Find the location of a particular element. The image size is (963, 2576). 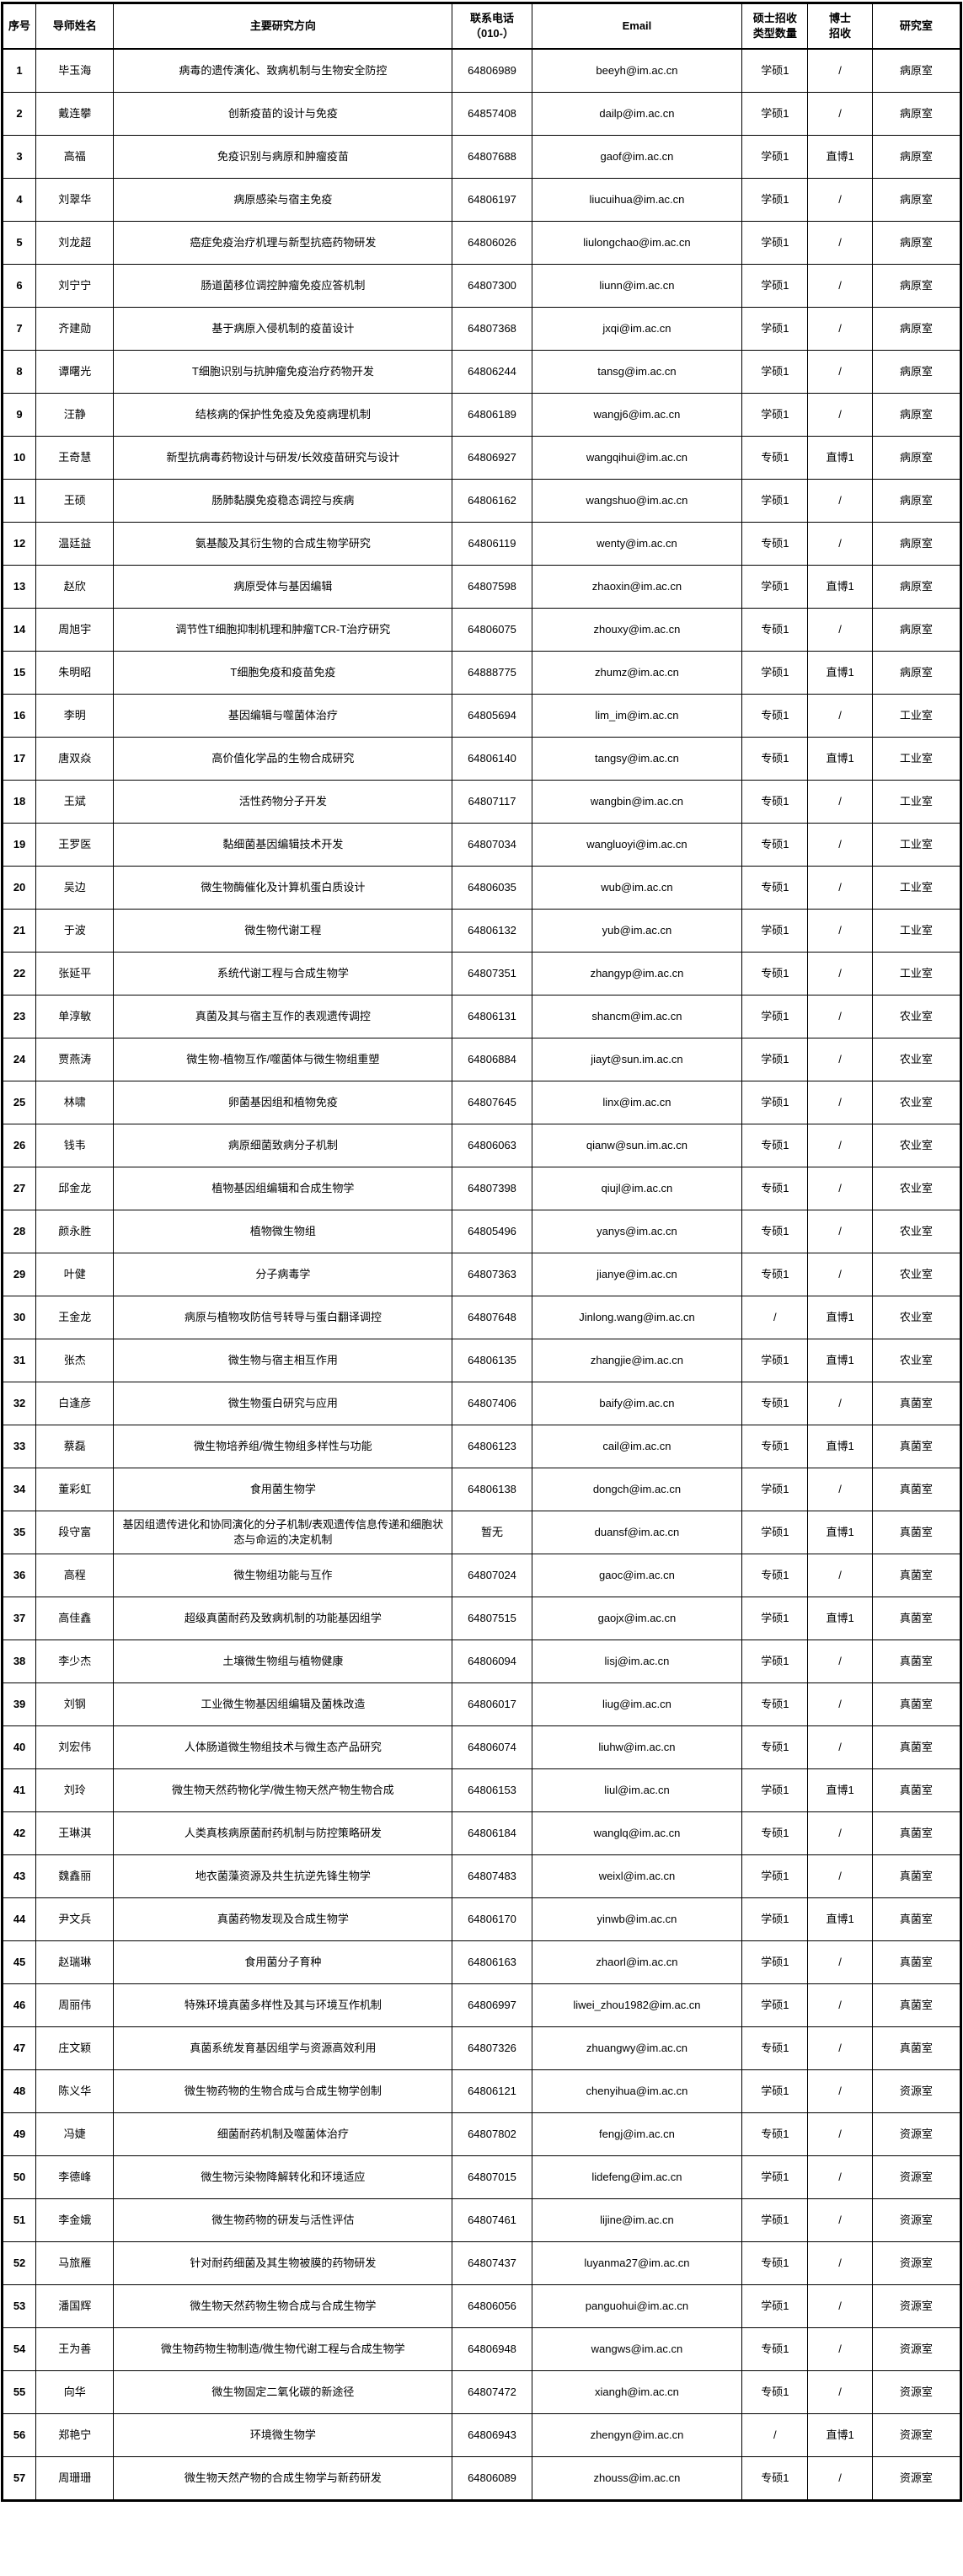

cell-direction: T细胞免疫和疫苗免疫 is located at coordinates (283, 673).